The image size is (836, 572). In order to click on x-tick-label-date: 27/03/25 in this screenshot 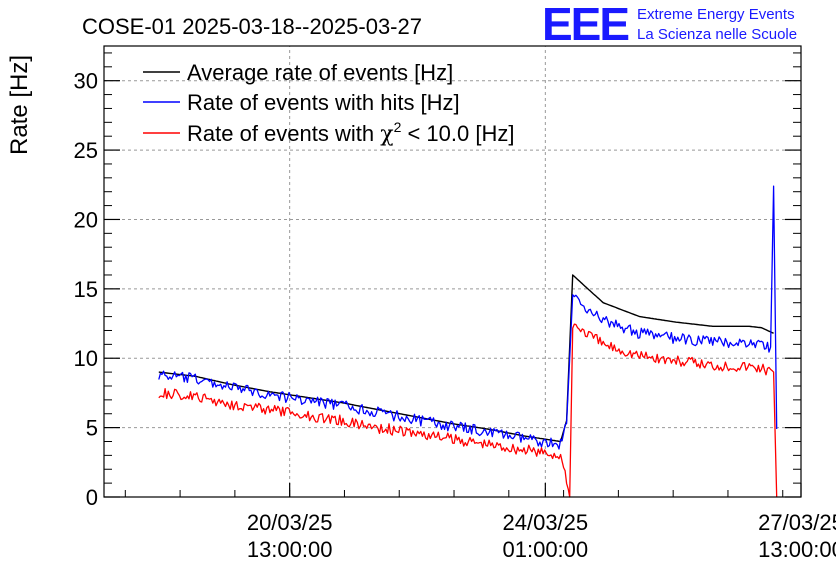, I will do `click(797, 522)`.